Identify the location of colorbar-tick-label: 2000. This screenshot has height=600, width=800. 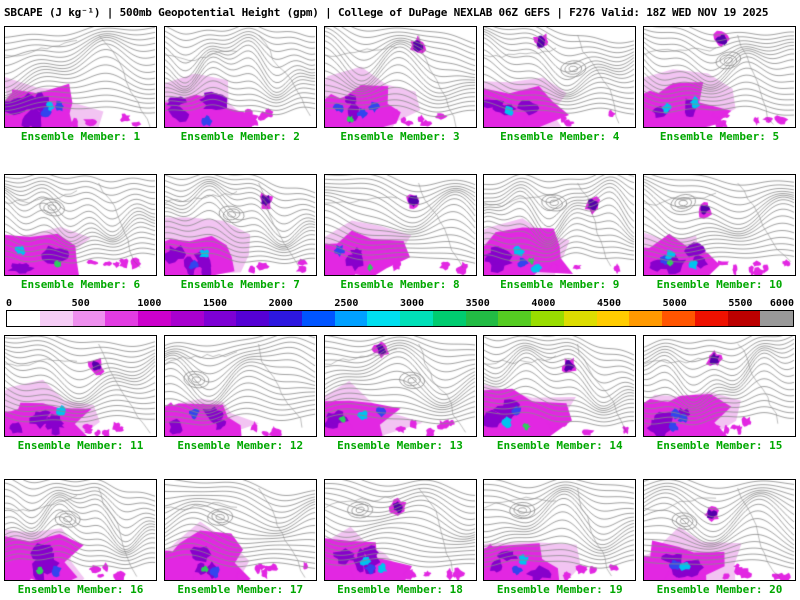
(280, 303).